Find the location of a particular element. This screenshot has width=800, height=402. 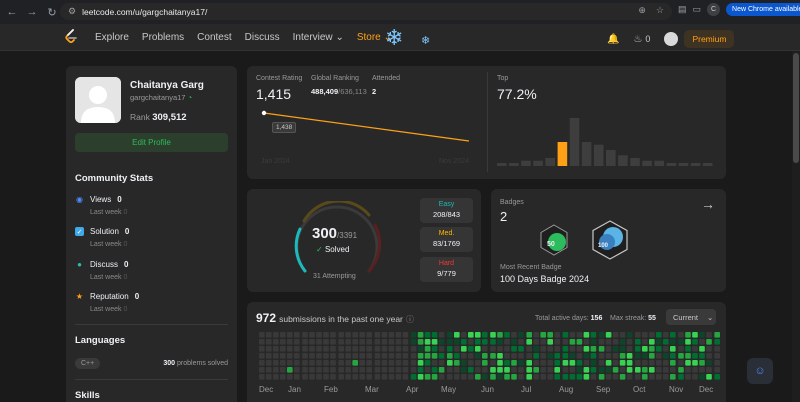

nav-explore: Explore is located at coordinates (112, 37).